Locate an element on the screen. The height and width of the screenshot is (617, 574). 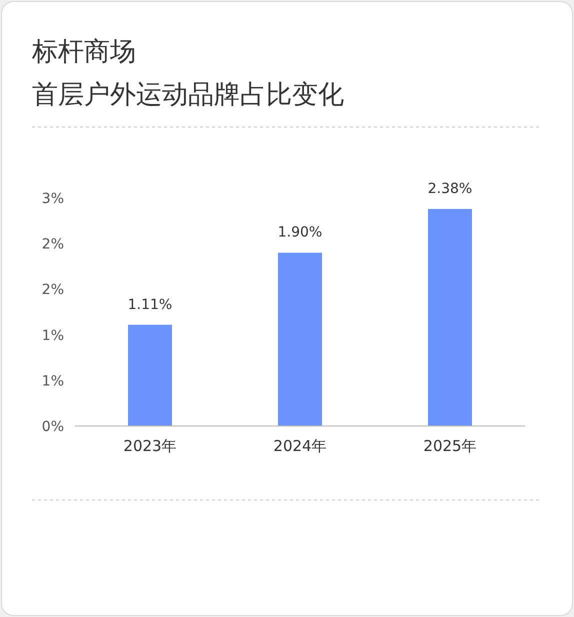
chart-subtitle: 首层户外运动品牌占比变化 is located at coordinates (188, 95).